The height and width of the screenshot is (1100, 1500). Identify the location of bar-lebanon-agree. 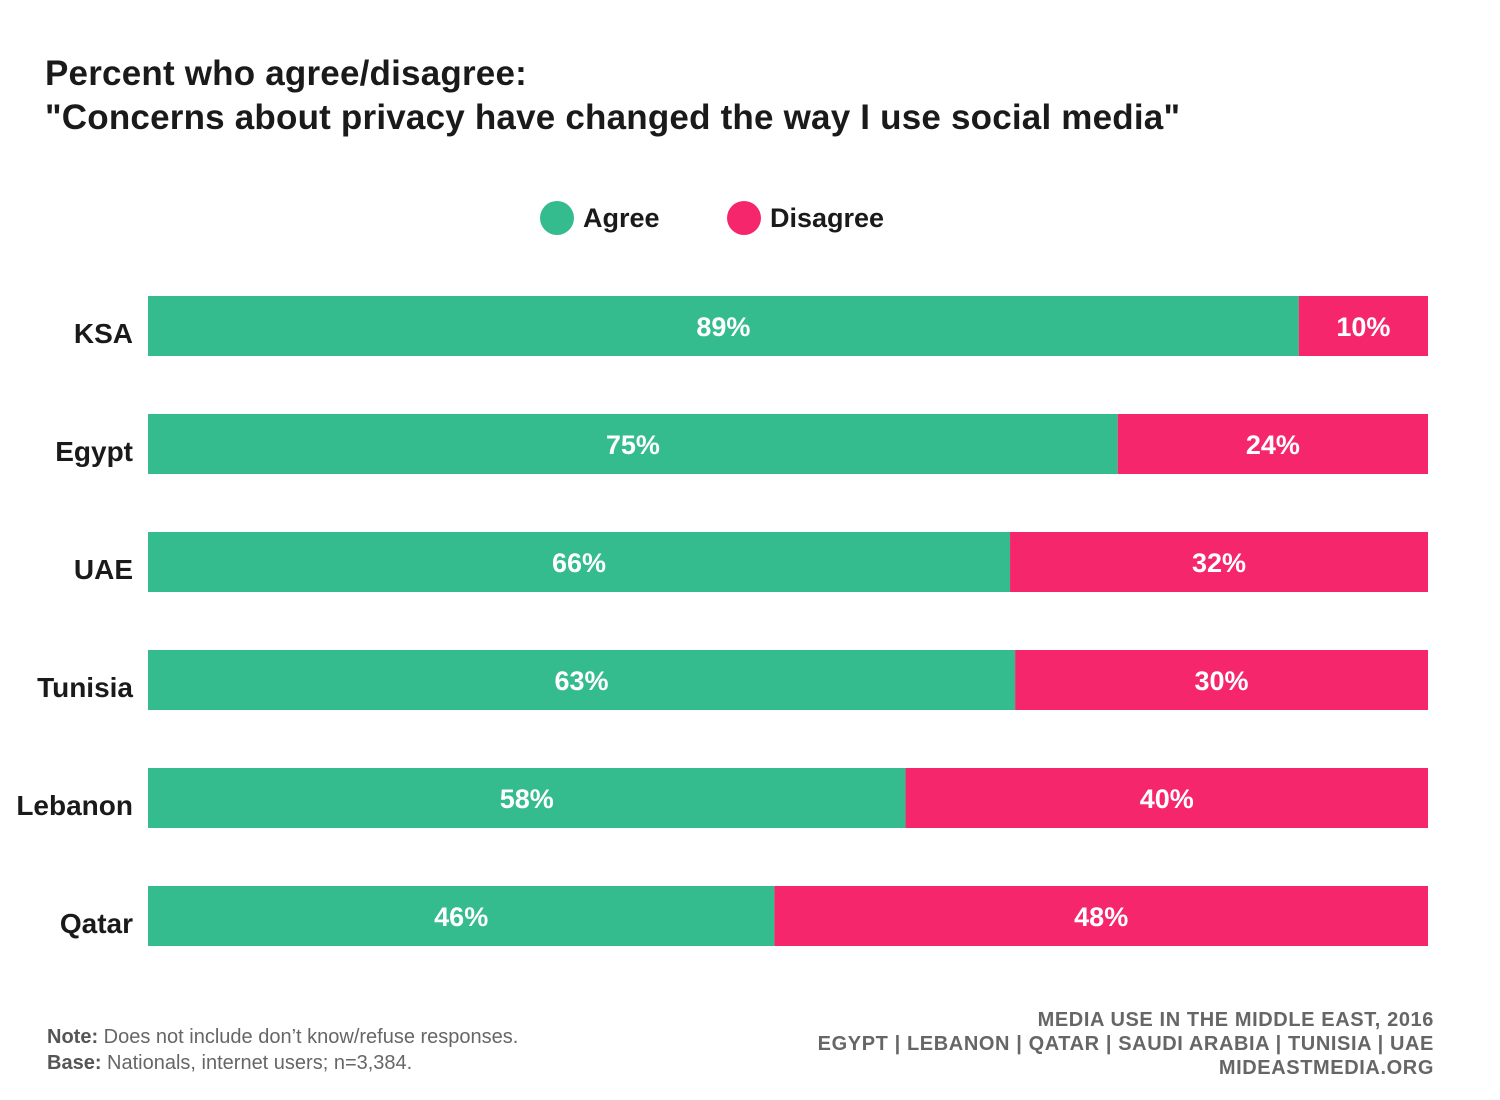
(527, 798).